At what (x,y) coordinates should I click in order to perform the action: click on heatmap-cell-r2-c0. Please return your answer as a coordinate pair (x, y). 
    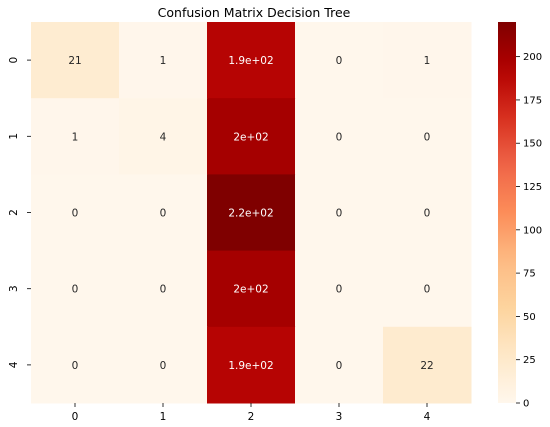
    Looking at the image, I should click on (75, 213).